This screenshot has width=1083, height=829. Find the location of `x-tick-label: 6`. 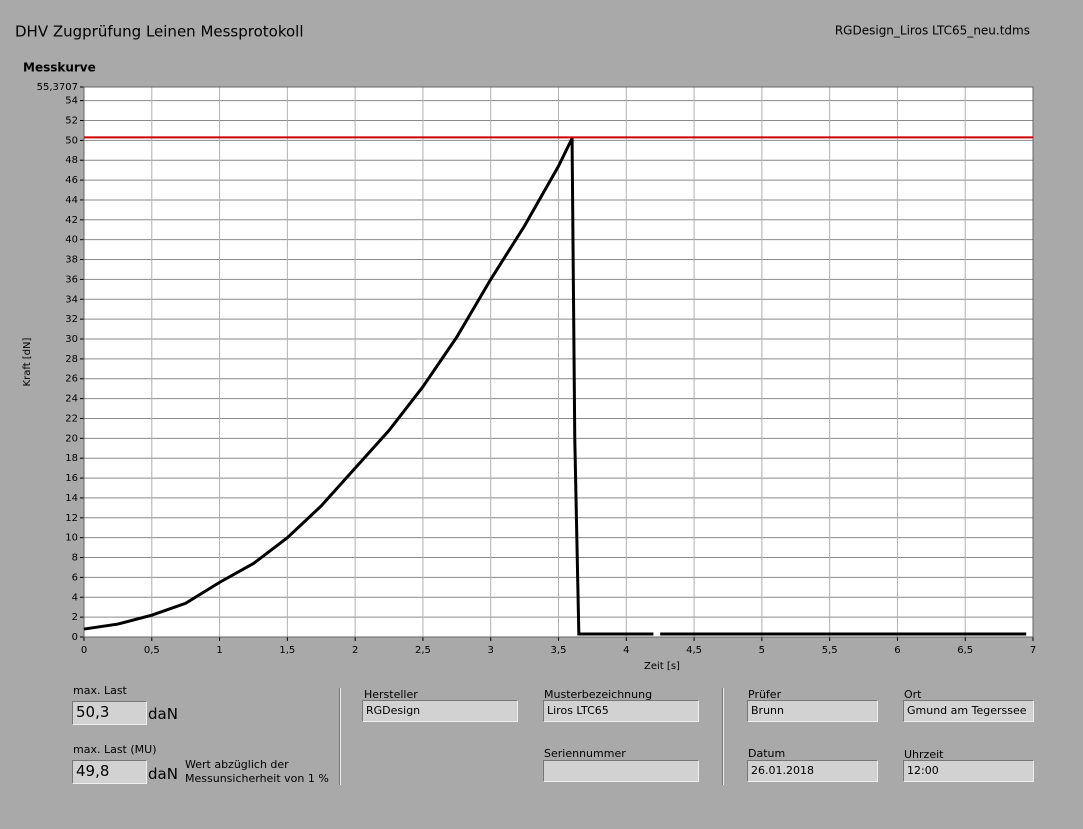

x-tick-label: 6 is located at coordinates (897, 650).